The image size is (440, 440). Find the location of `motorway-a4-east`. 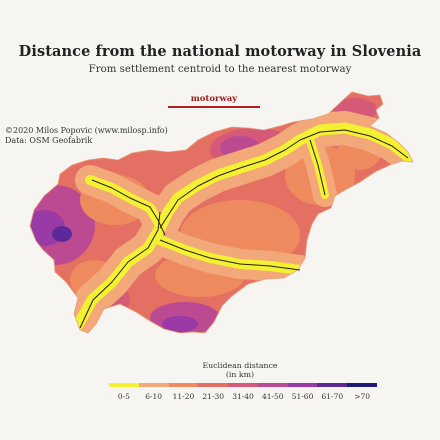

motorway-a4-east is located at coordinates (317, 167).